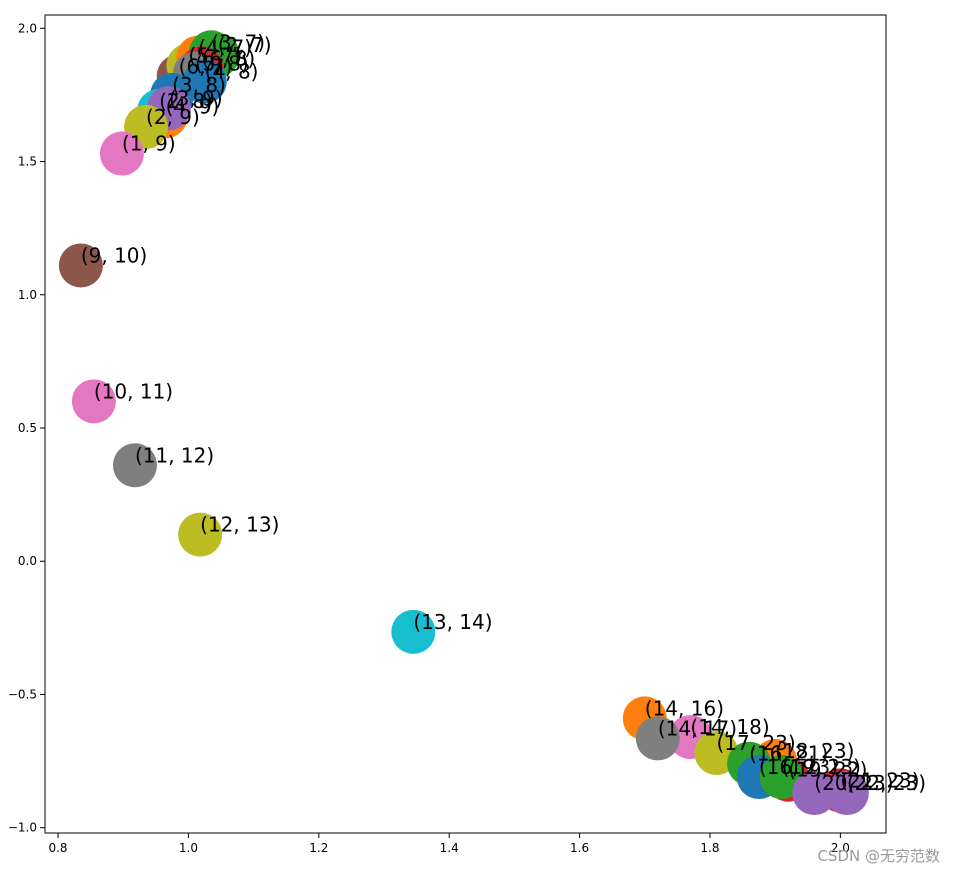  Describe the element at coordinates (27, 561) in the screenshot. I see `y-tick-label: 0.0` at that location.